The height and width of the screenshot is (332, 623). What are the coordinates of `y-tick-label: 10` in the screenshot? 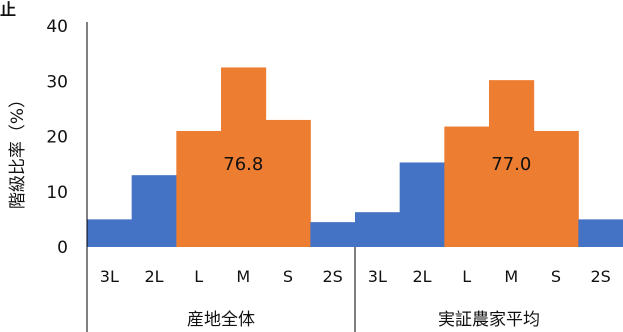 It's located at (57, 193).